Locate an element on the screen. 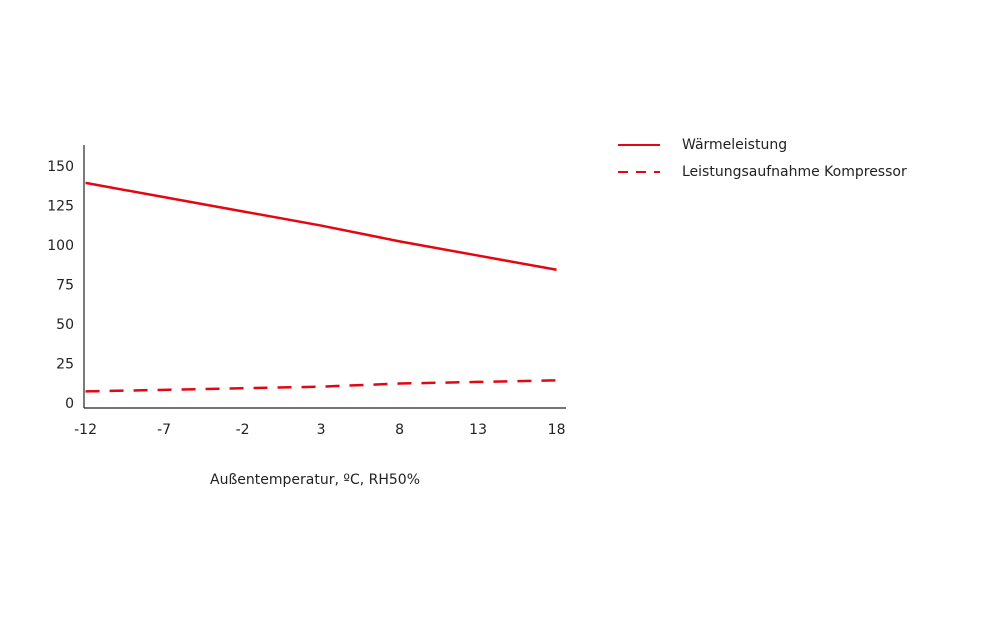 The image size is (990, 627). y-tick-label: 50 is located at coordinates (65, 325).